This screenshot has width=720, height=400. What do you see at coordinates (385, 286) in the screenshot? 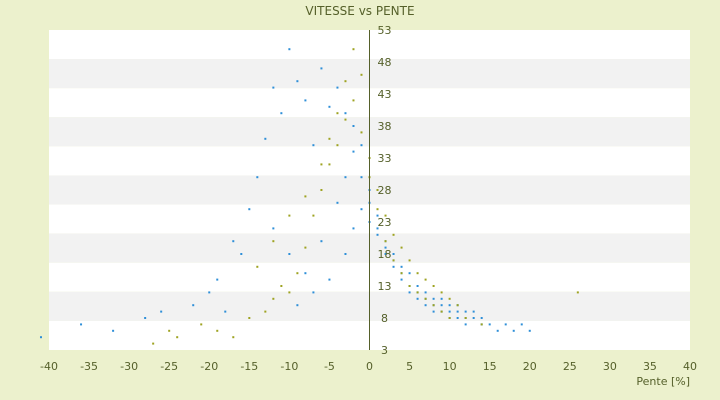
I see `y-tick-label: 13` at bounding box center [385, 286].